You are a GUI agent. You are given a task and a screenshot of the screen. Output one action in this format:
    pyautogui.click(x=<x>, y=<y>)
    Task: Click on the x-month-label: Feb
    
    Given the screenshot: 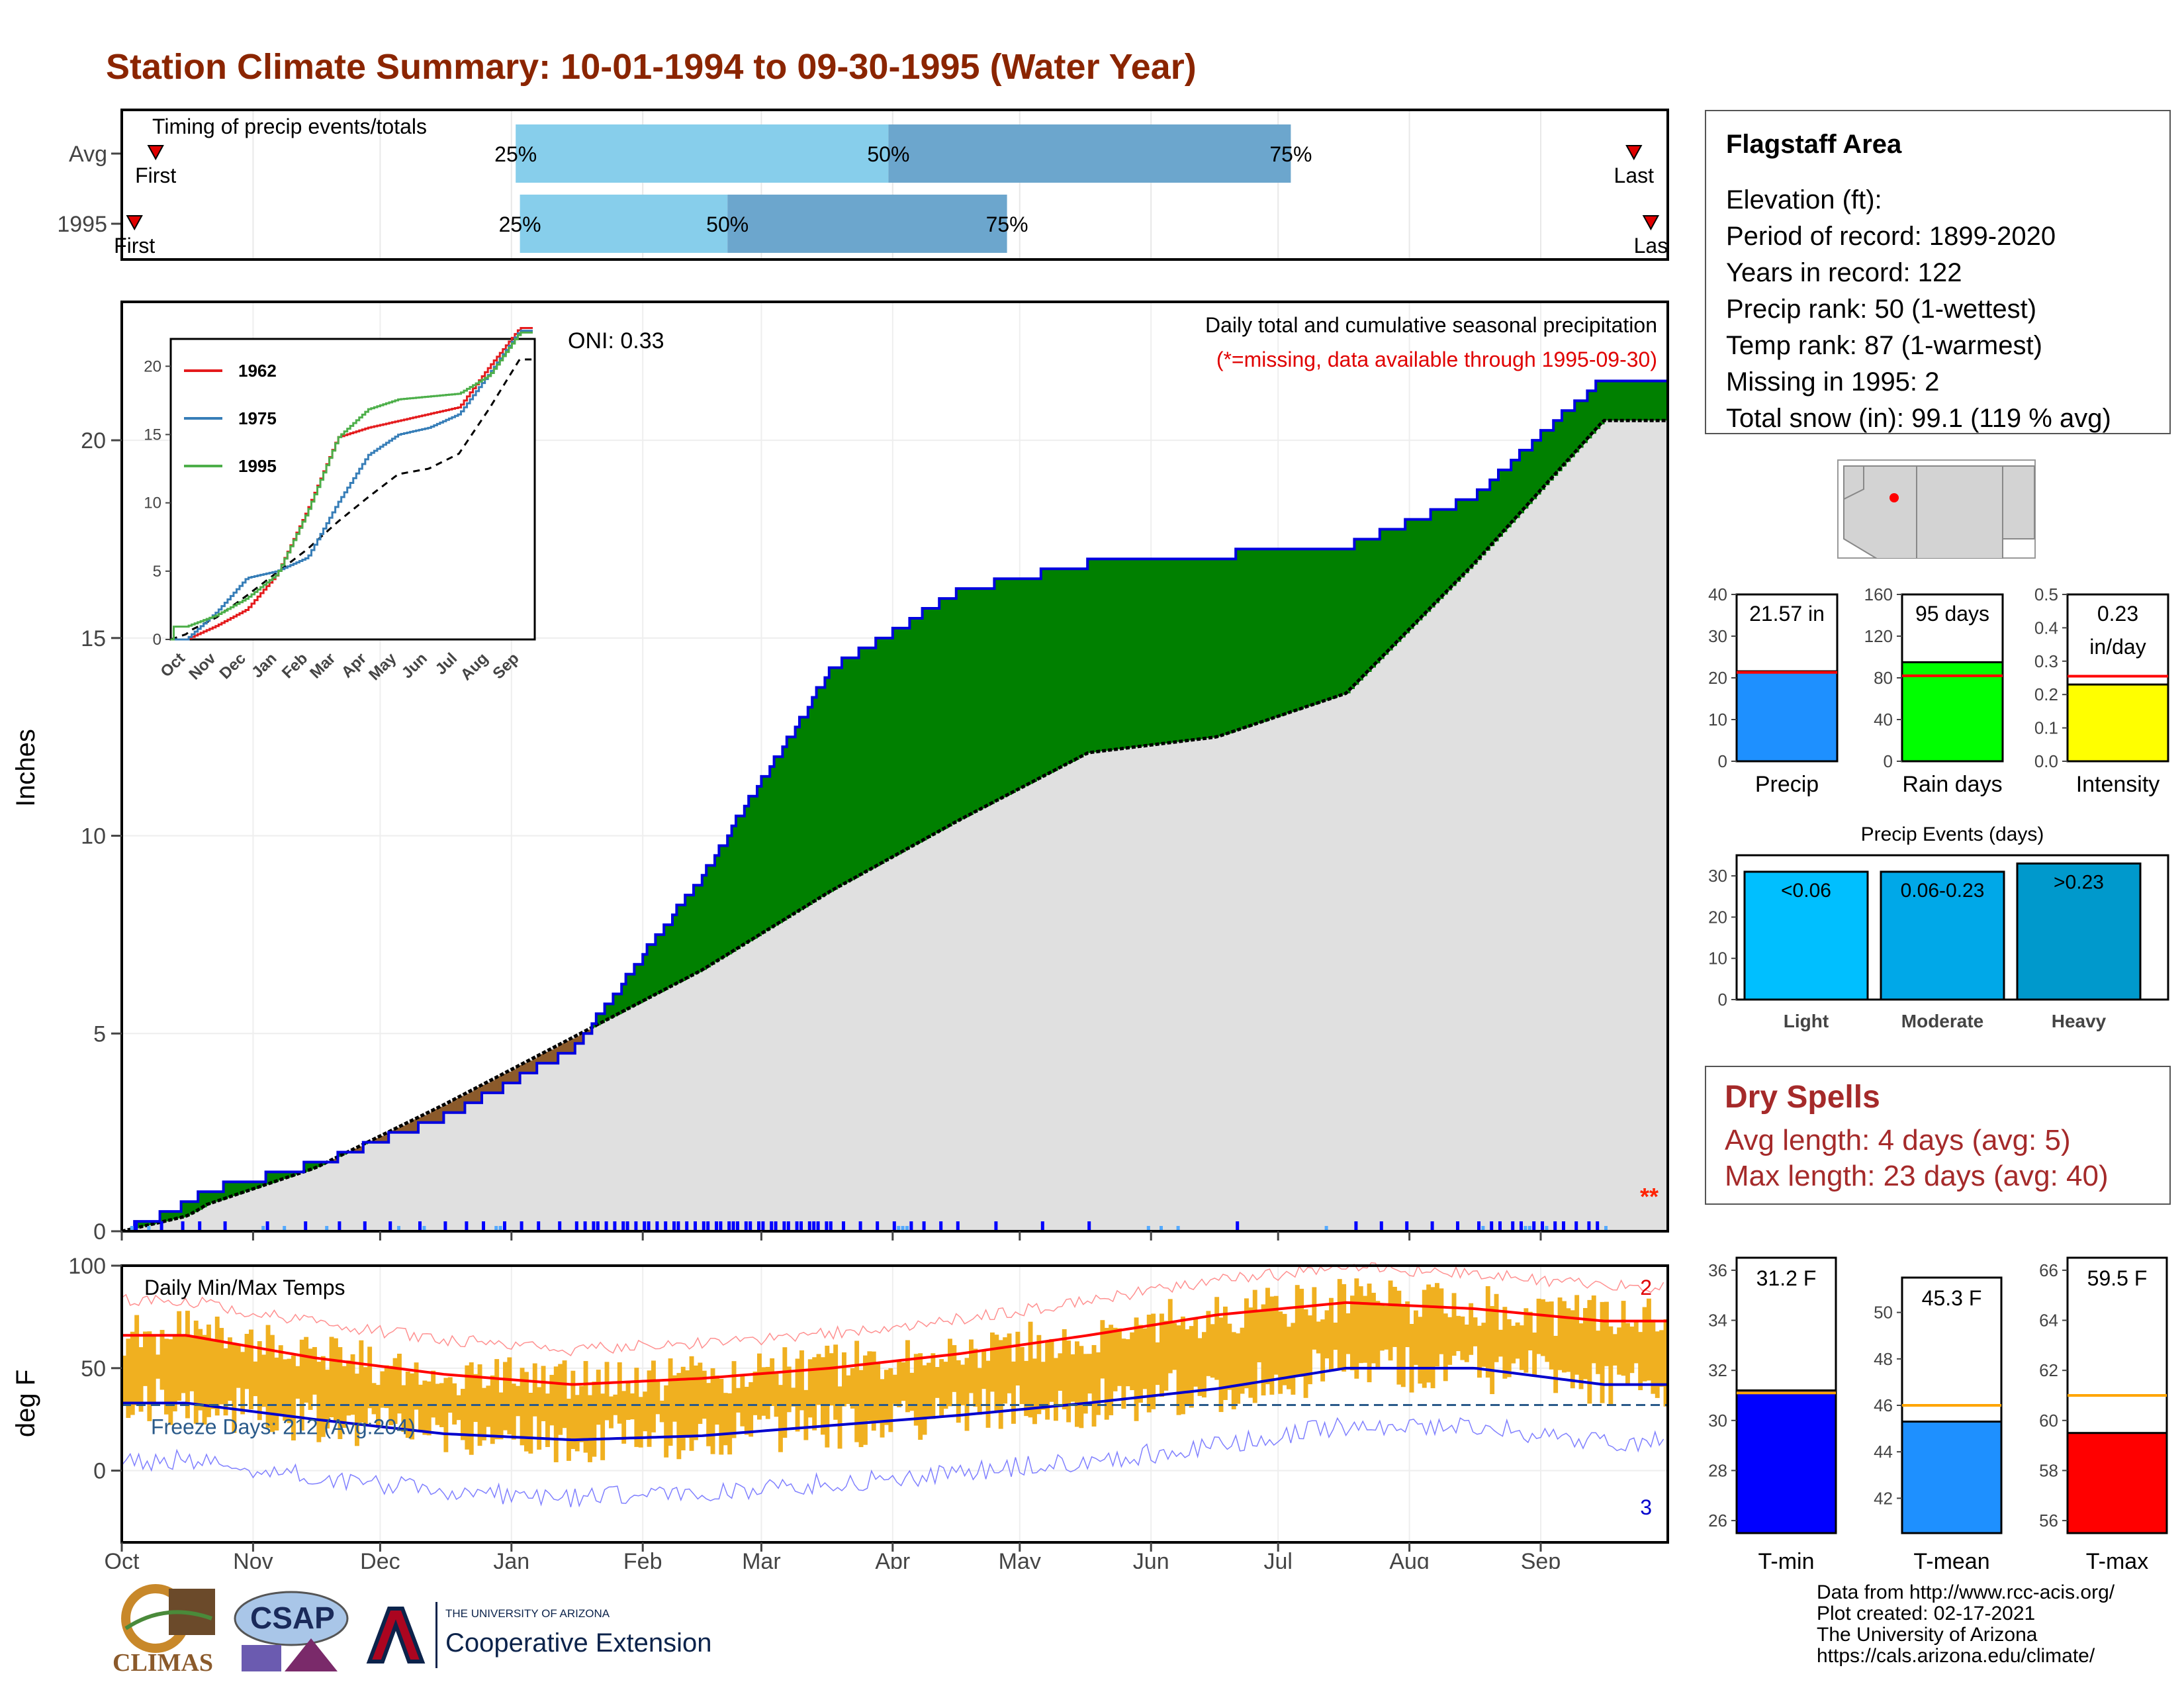 What is the action you would take?
    pyautogui.click(x=643, y=1559)
    